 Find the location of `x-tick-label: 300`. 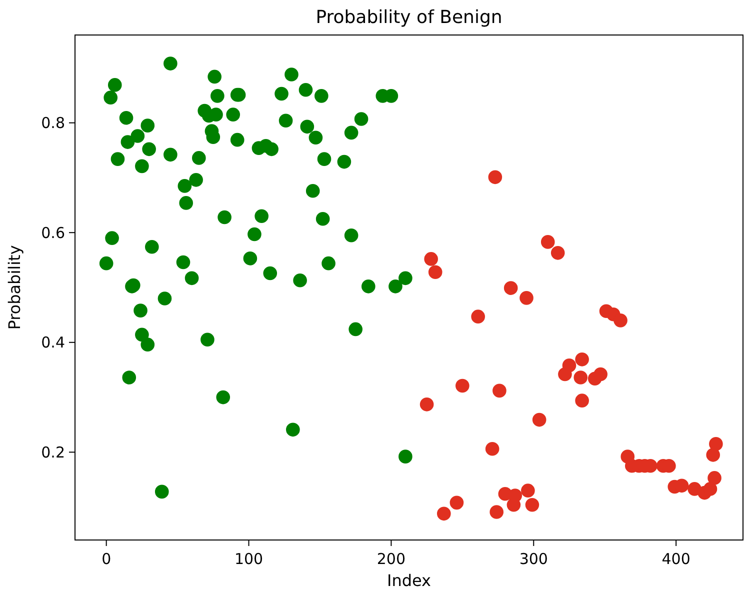

x-tick-label: 300 is located at coordinates (533, 559).